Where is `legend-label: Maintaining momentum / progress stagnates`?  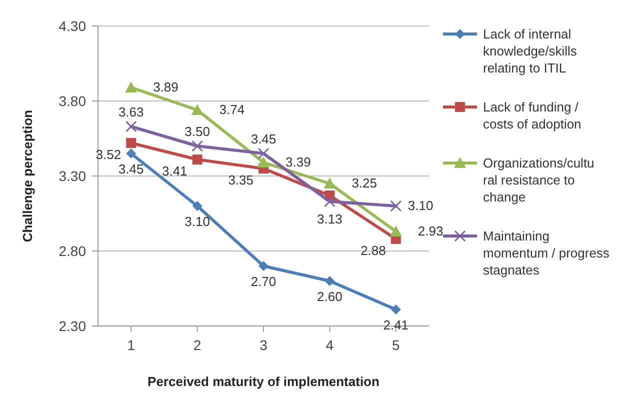 legend-label: Maintaining momentum / progress stagnates is located at coordinates (546, 253).